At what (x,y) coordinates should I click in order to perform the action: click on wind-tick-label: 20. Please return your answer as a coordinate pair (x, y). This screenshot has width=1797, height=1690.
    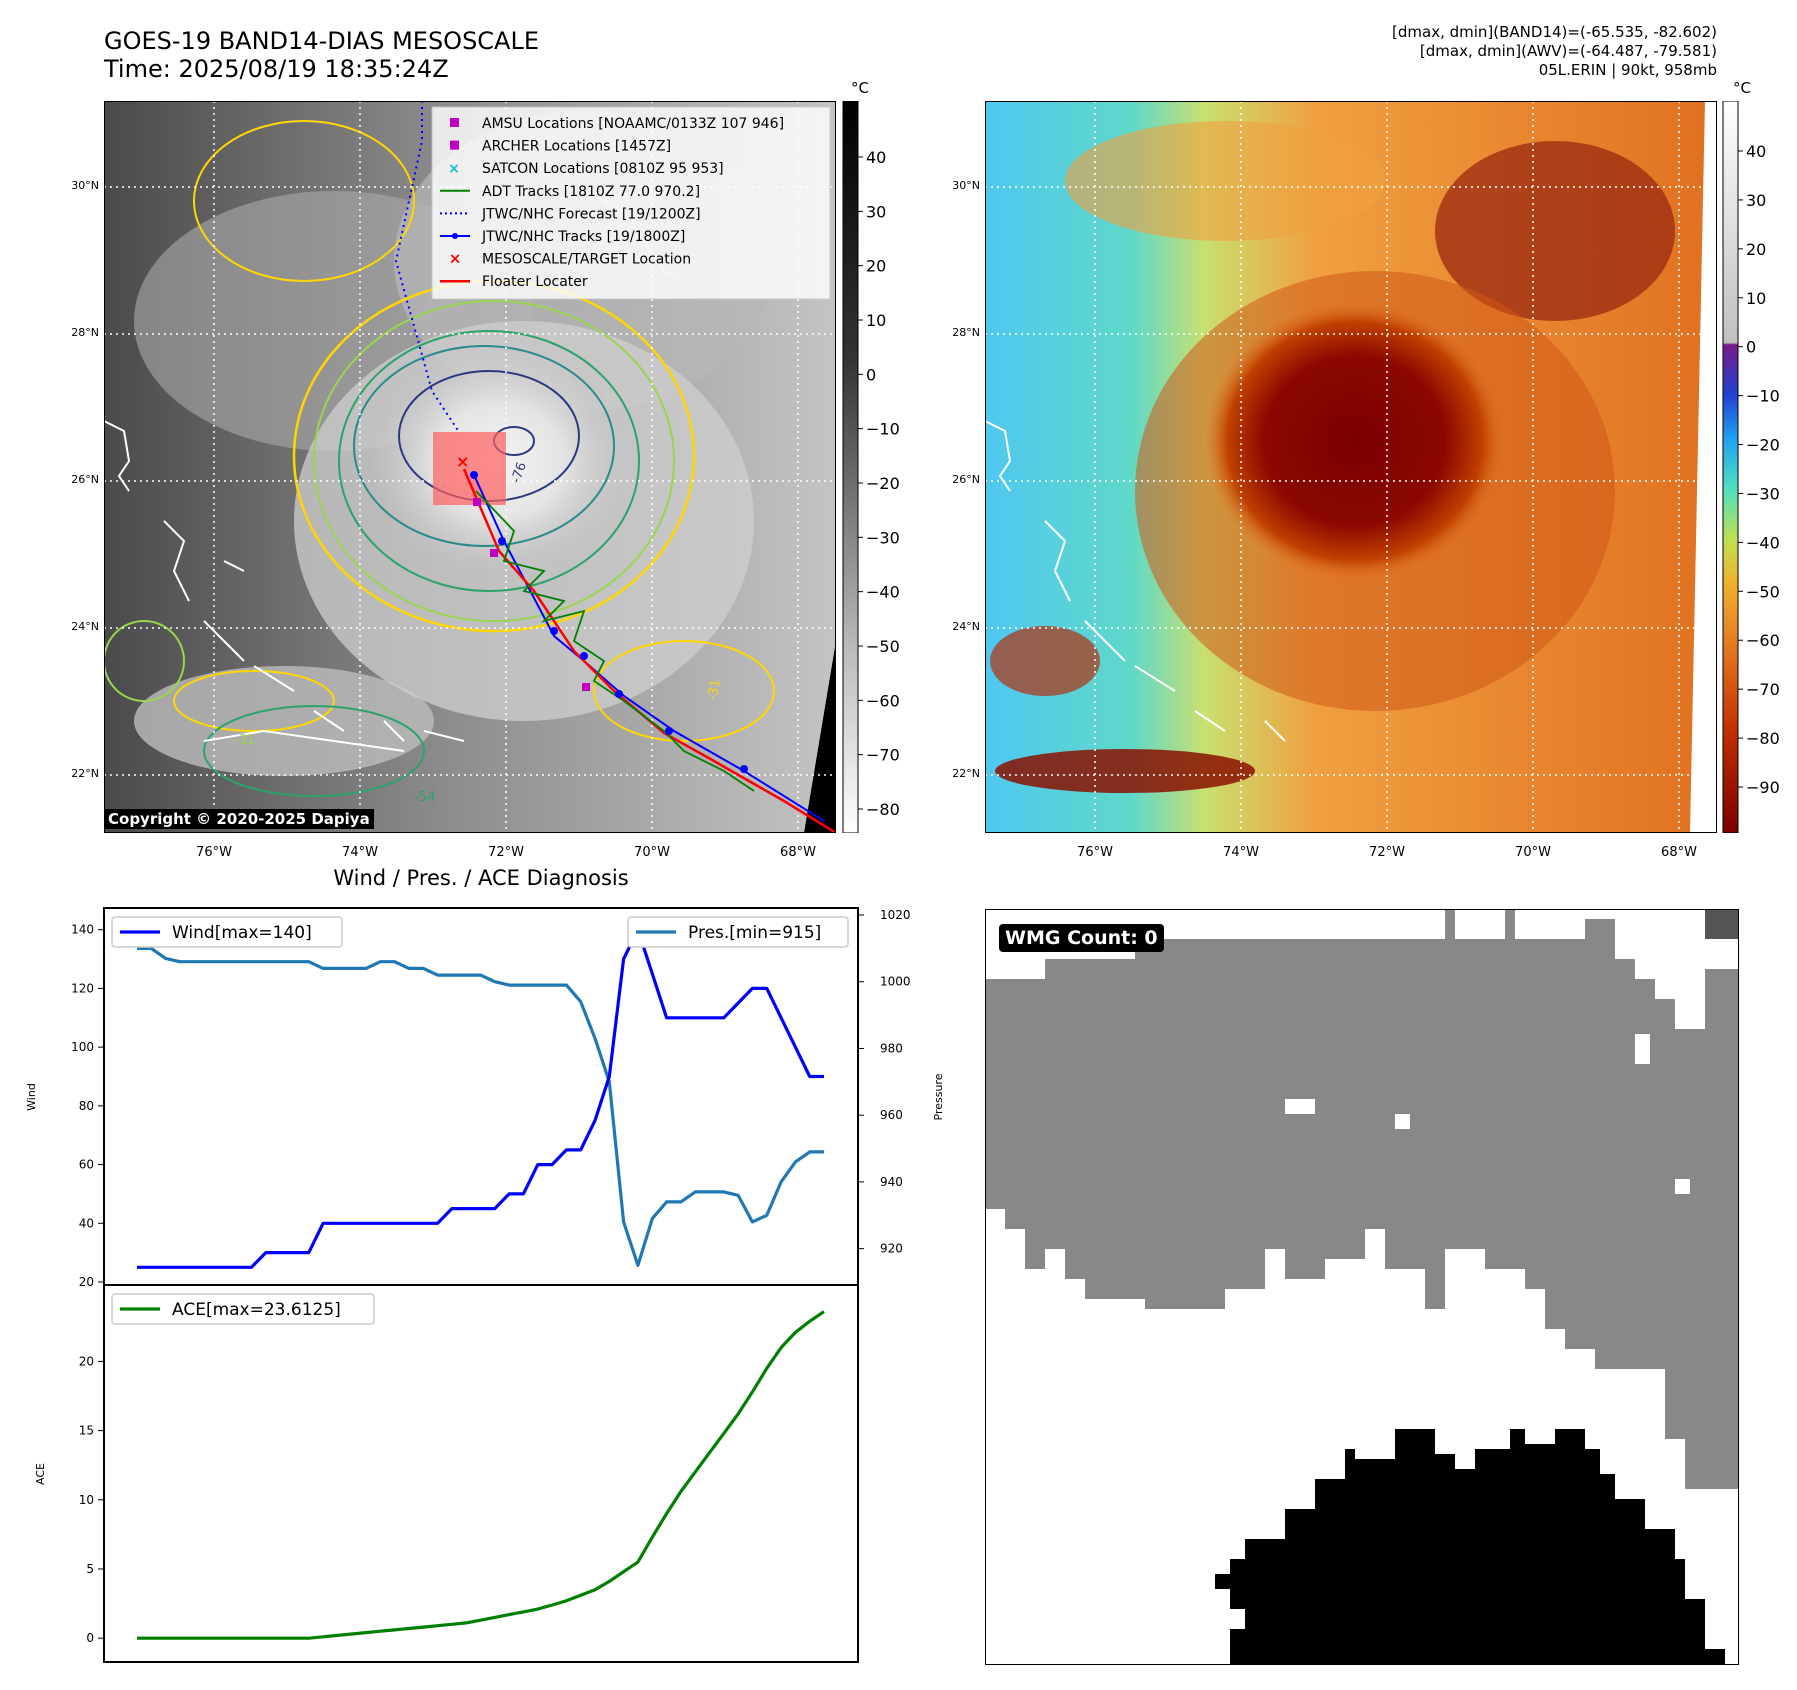
    Looking at the image, I should click on (86, 1282).